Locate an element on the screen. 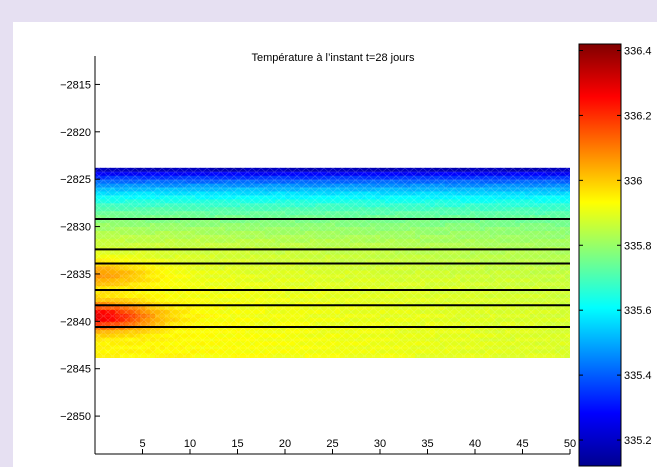  colorbar-tick-label: 336.2 is located at coordinates (638, 116).